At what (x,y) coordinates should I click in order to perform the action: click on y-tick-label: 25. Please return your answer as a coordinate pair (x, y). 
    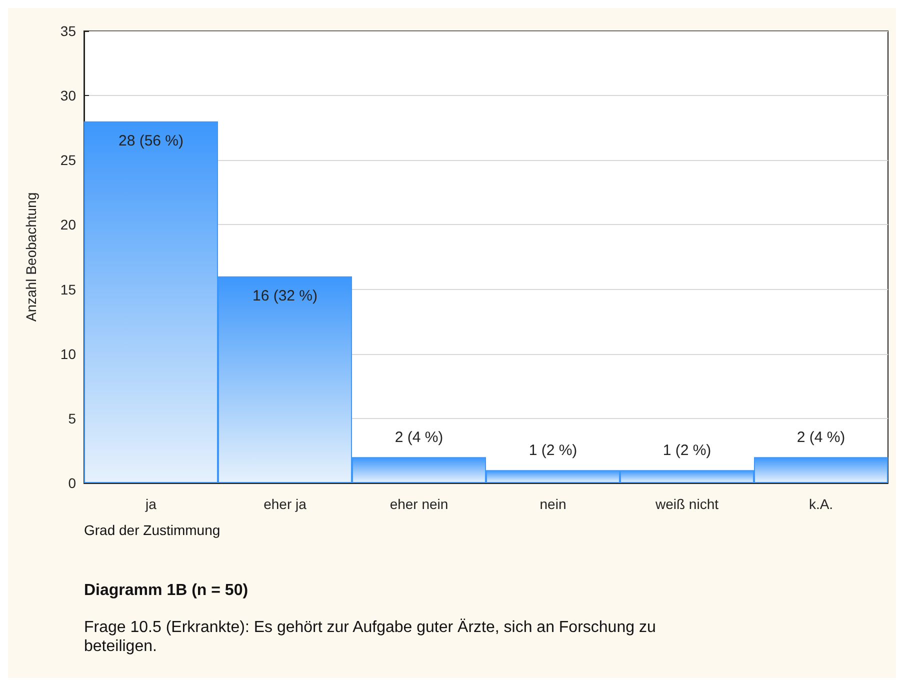
    Looking at the image, I should click on (68, 160).